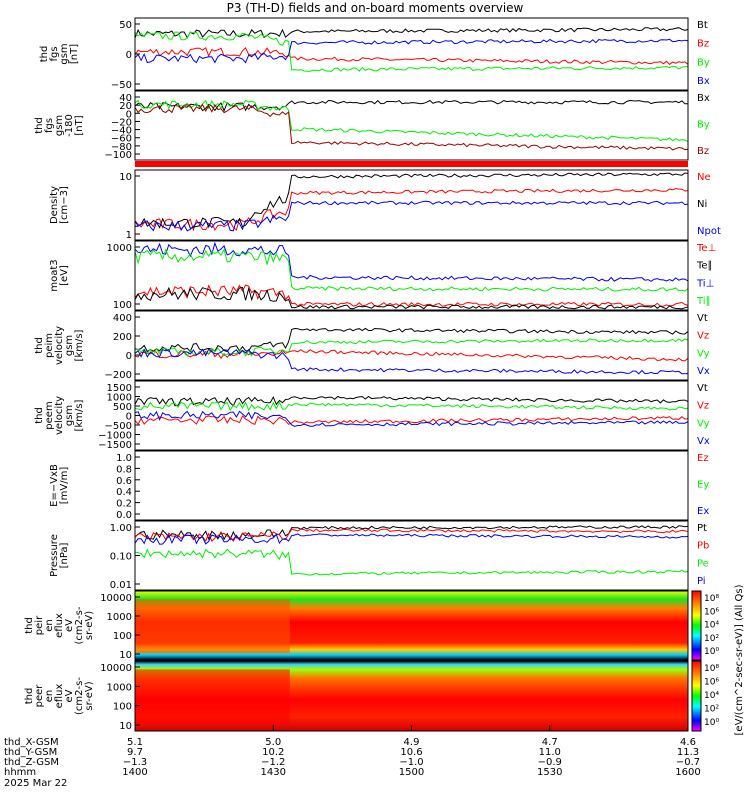  I want to click on ytick-label-6-4: 0.2, so click(124, 504).